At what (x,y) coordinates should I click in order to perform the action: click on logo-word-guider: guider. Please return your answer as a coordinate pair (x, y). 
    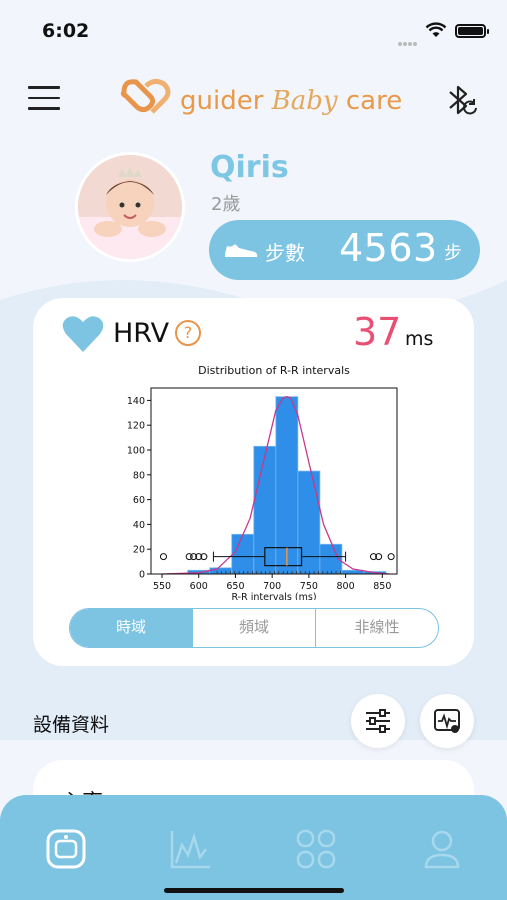
    Looking at the image, I should click on (222, 101).